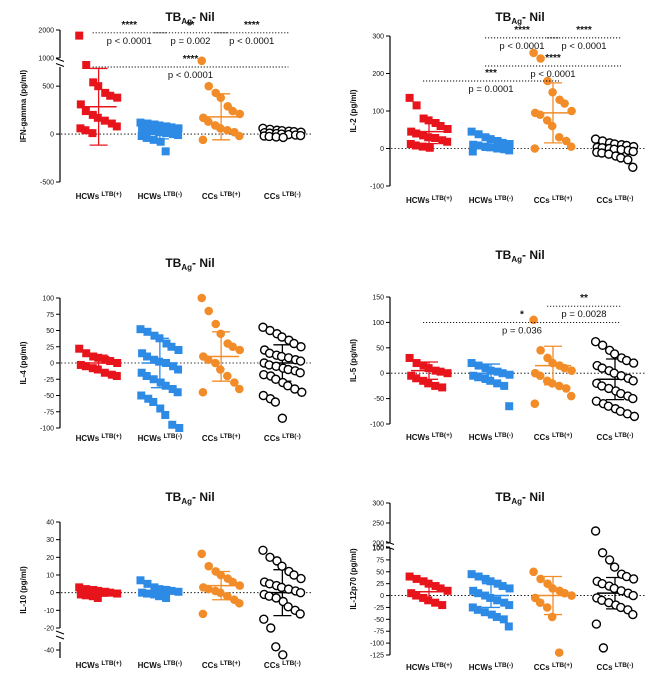 This screenshot has width=656, height=681. Describe the element at coordinates (379, 399) in the screenshot. I see `y-tick-label: -50` at that location.